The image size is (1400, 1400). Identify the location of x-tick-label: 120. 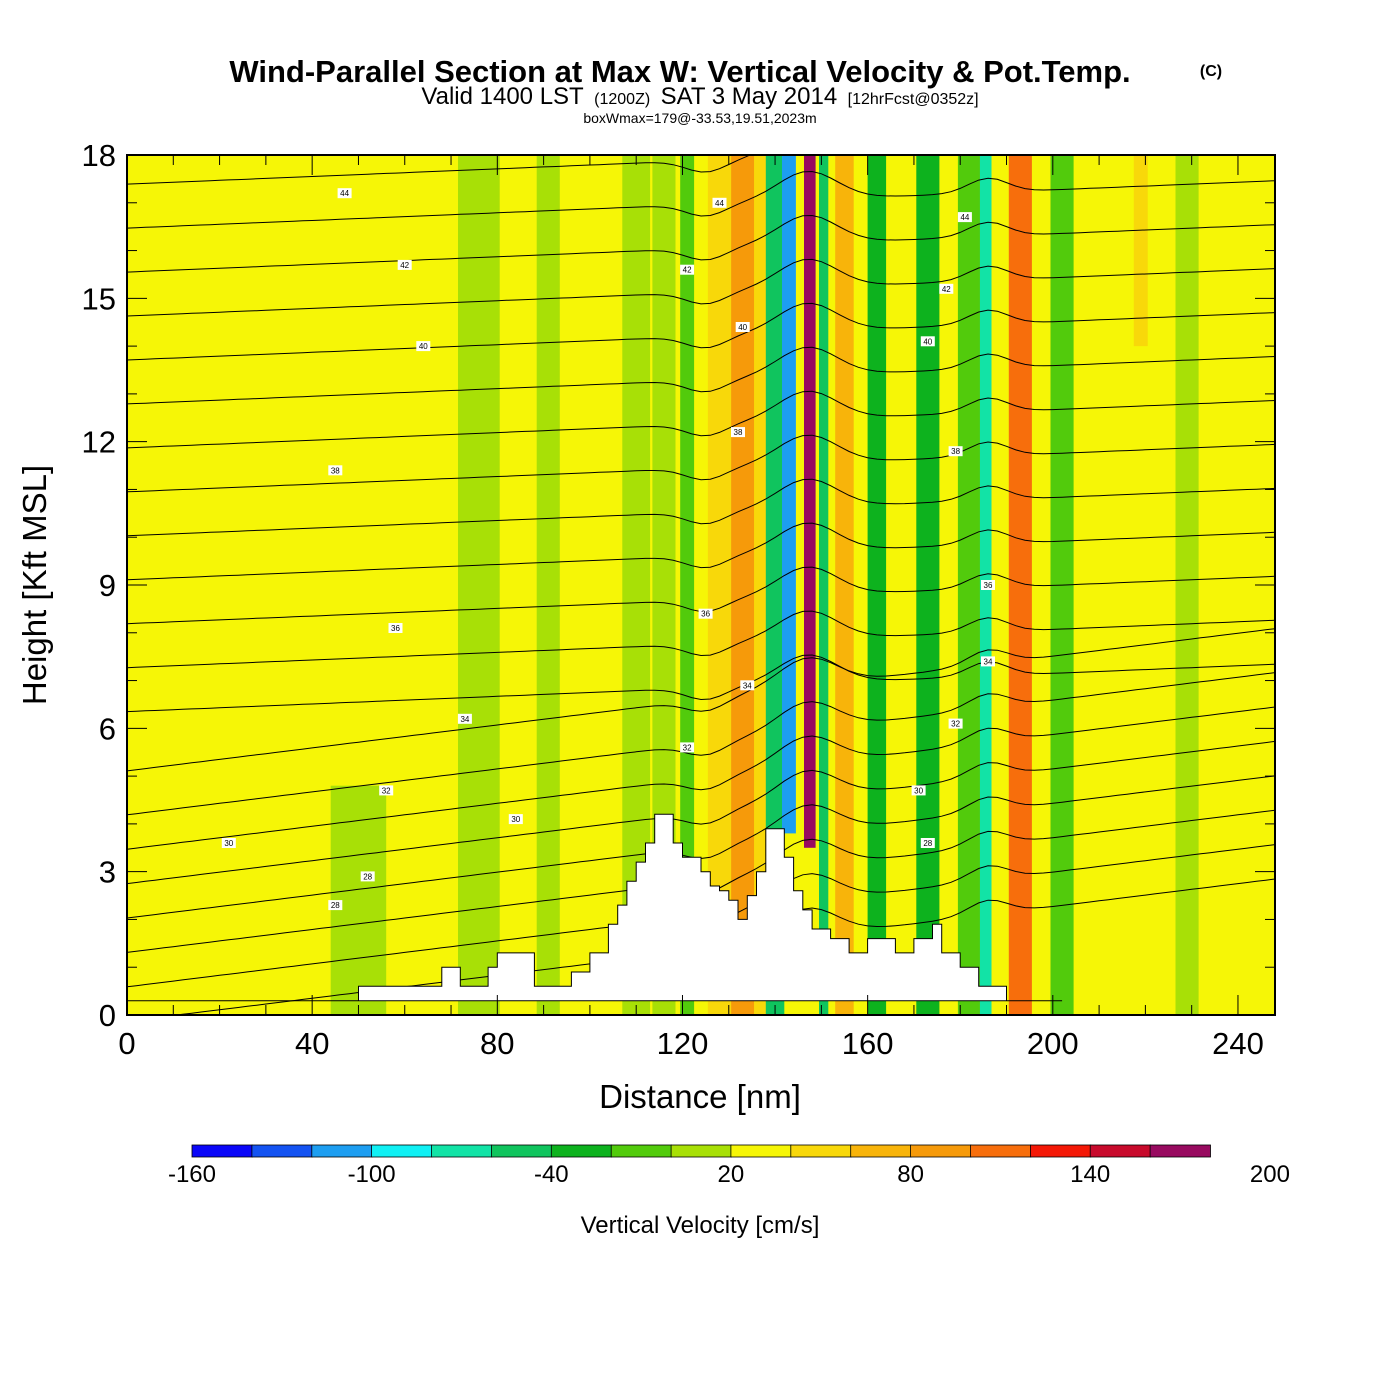
(683, 1043).